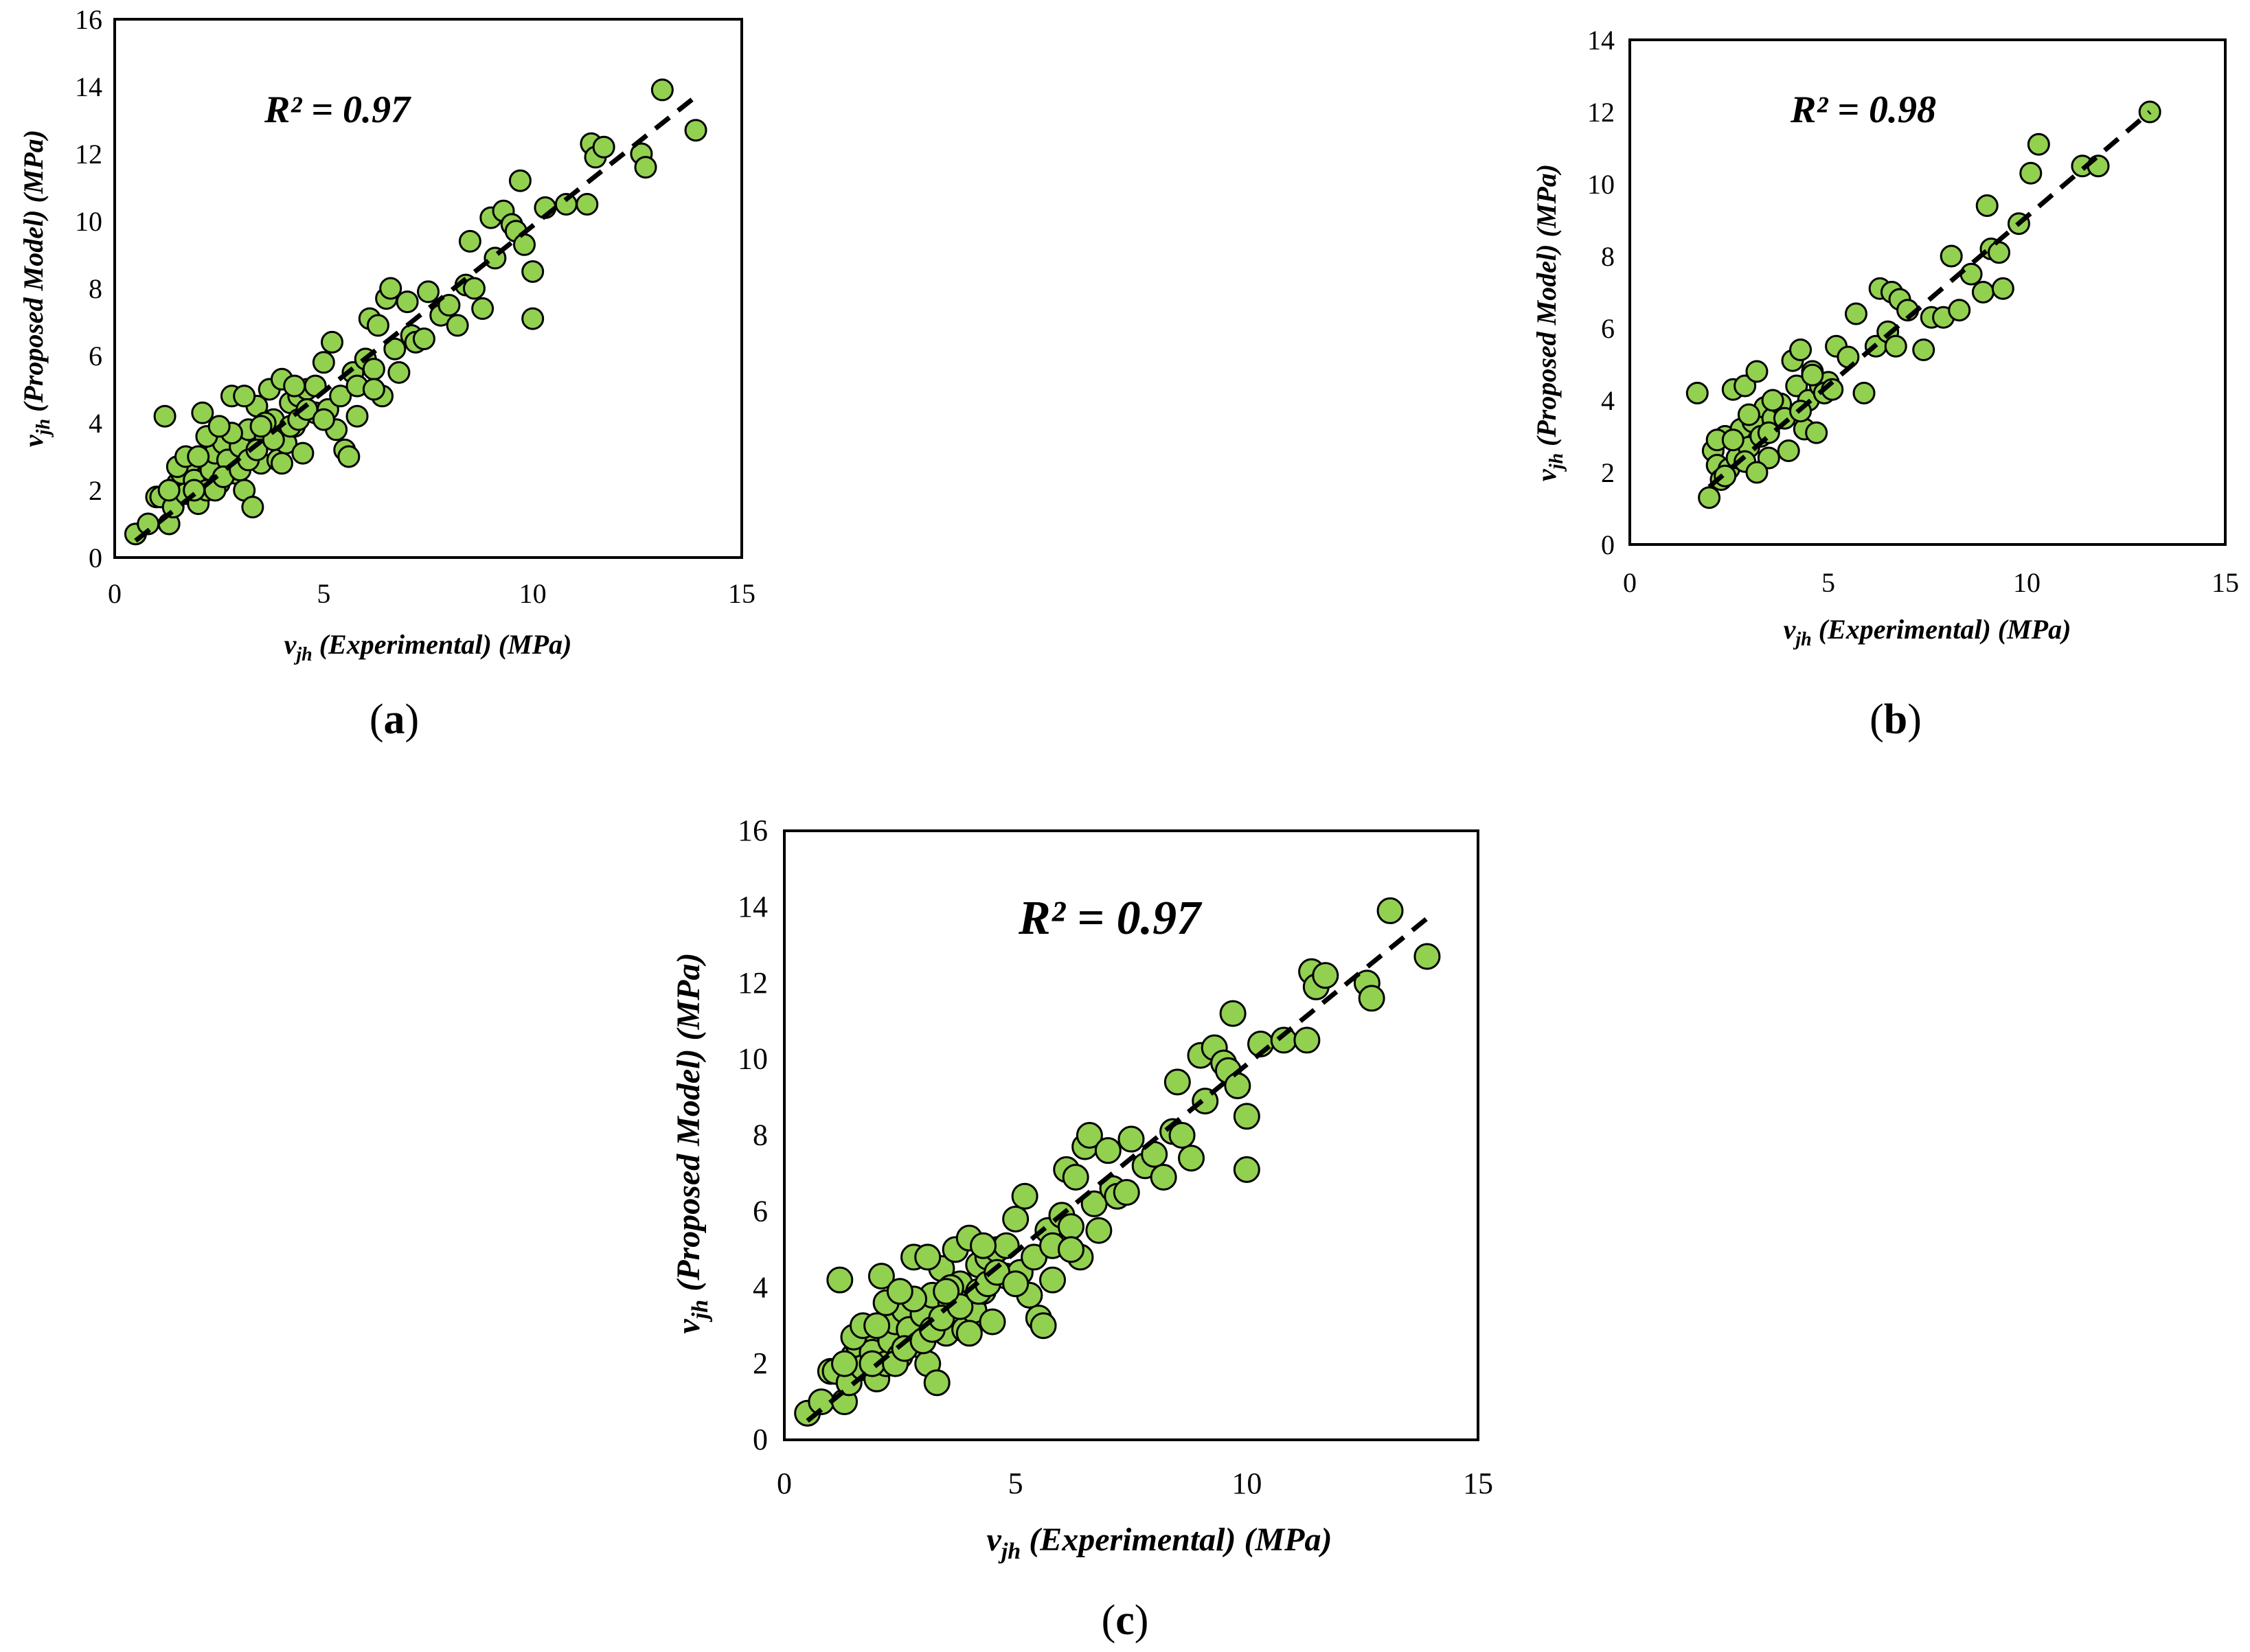 This screenshot has width=2250, height=1652. I want to click on y-axis-label: vjh (Proposed Model) (MPa), so click(36, 288).